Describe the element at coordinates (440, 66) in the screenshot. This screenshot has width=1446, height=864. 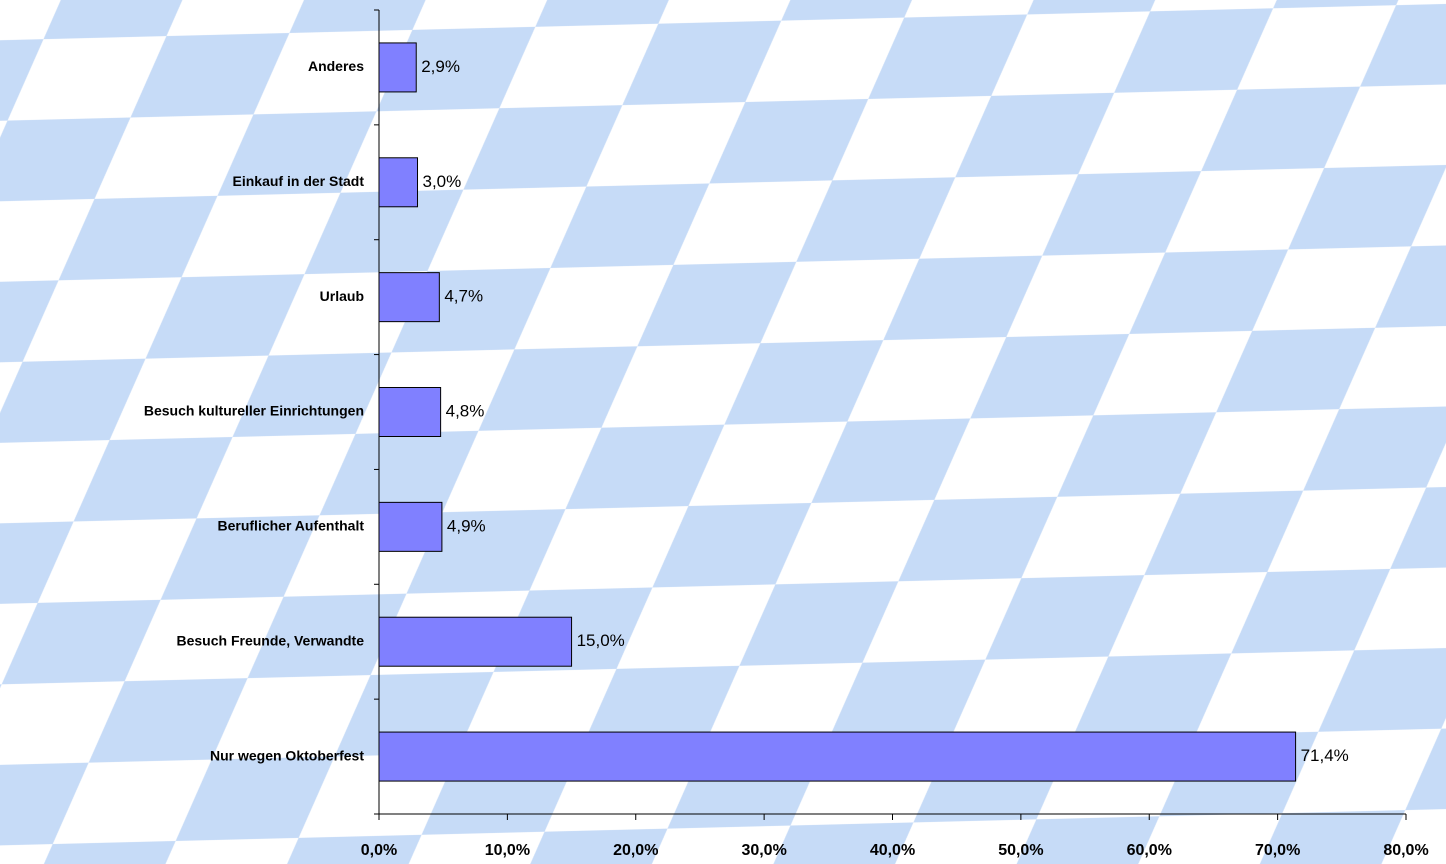
I see `value-label: 2,9%` at that location.